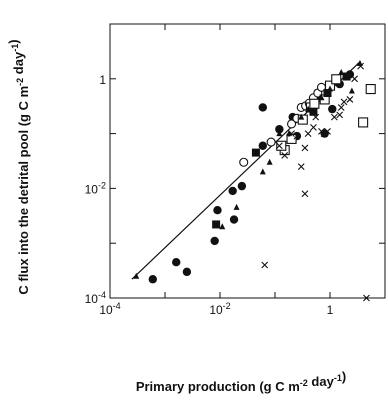  What do you see at coordinates (330, 310) in the screenshot?
I see `x-tick-label: 1` at bounding box center [330, 310].